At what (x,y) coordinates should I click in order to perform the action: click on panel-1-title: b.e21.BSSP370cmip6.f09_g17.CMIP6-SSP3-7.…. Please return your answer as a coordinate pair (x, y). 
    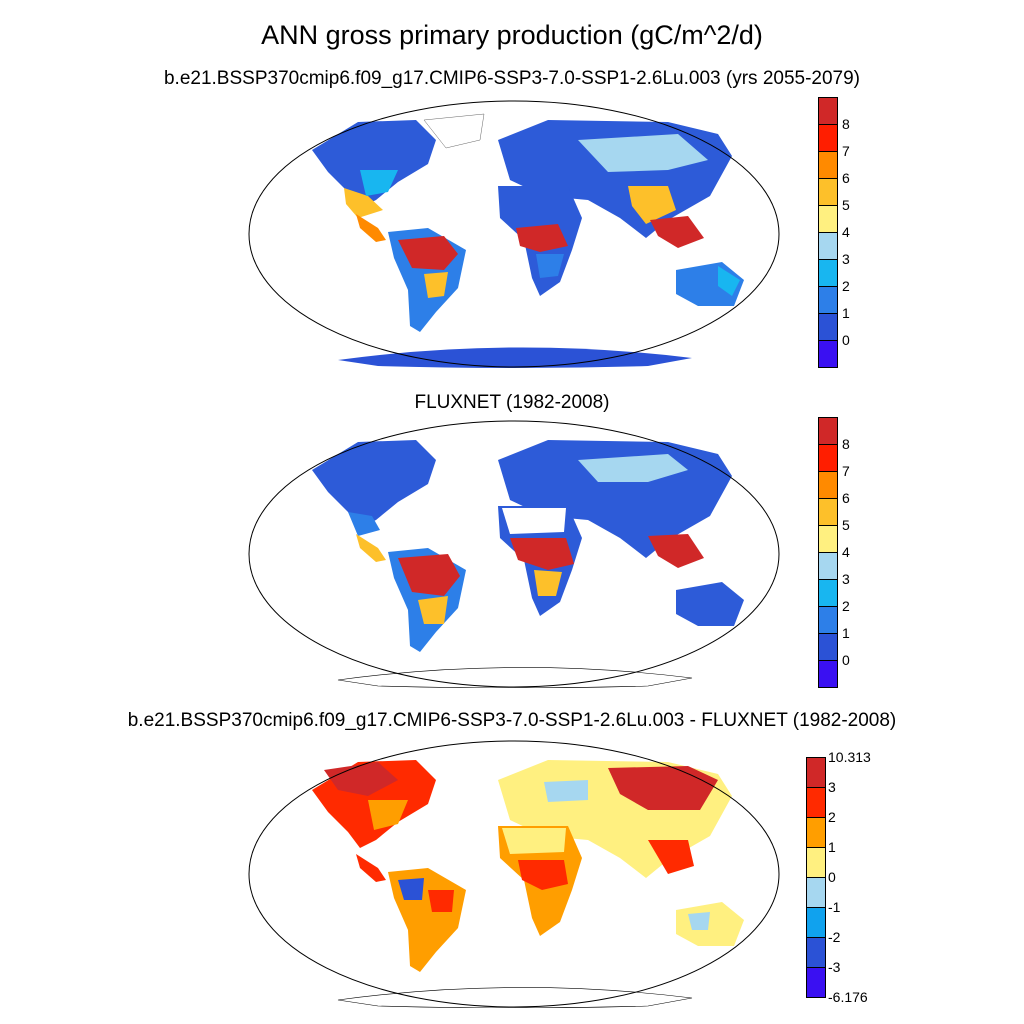
    Looking at the image, I should click on (512, 78).